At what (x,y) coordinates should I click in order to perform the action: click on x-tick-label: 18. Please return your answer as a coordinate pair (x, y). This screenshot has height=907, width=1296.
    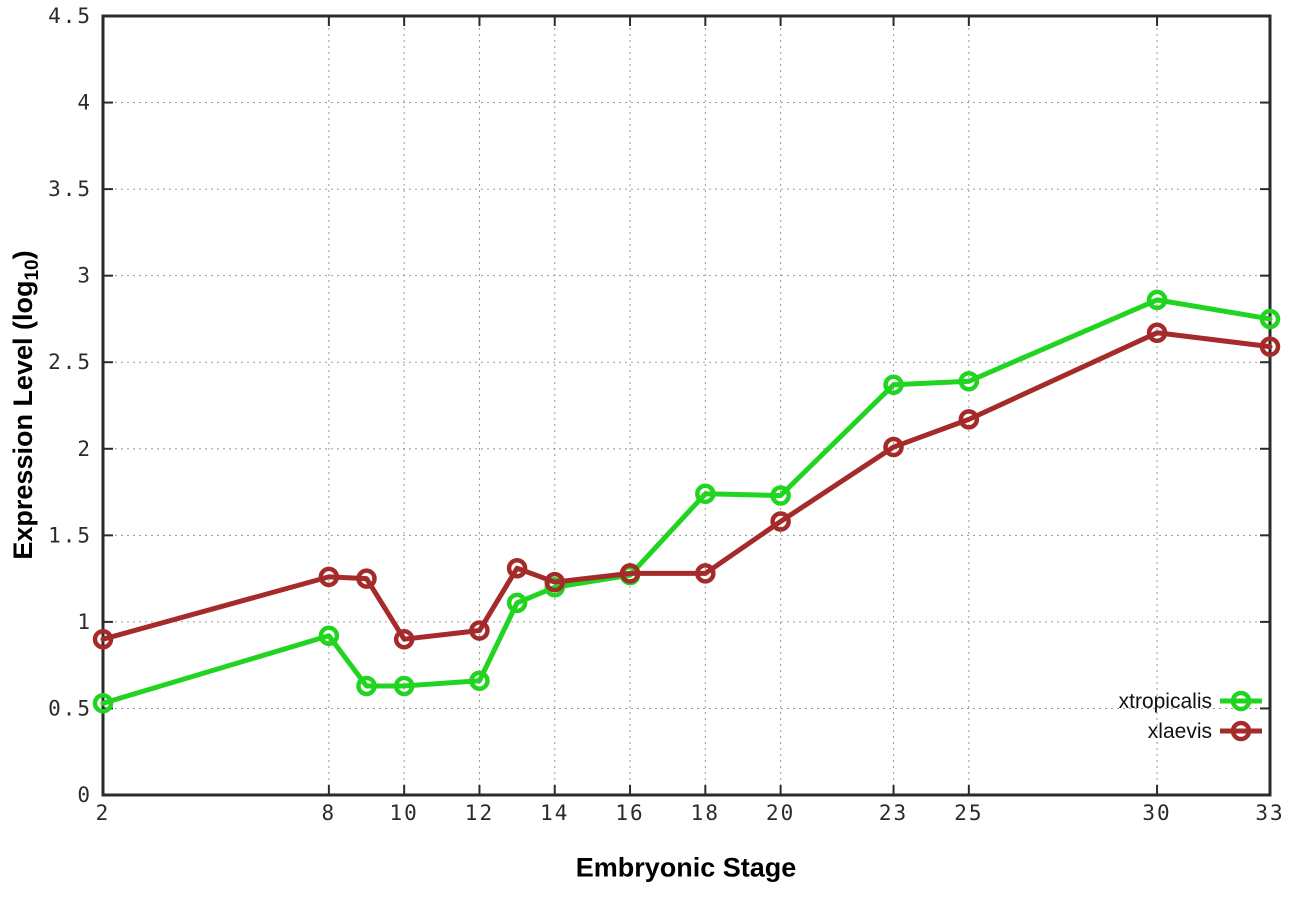
    Looking at the image, I should click on (705, 813).